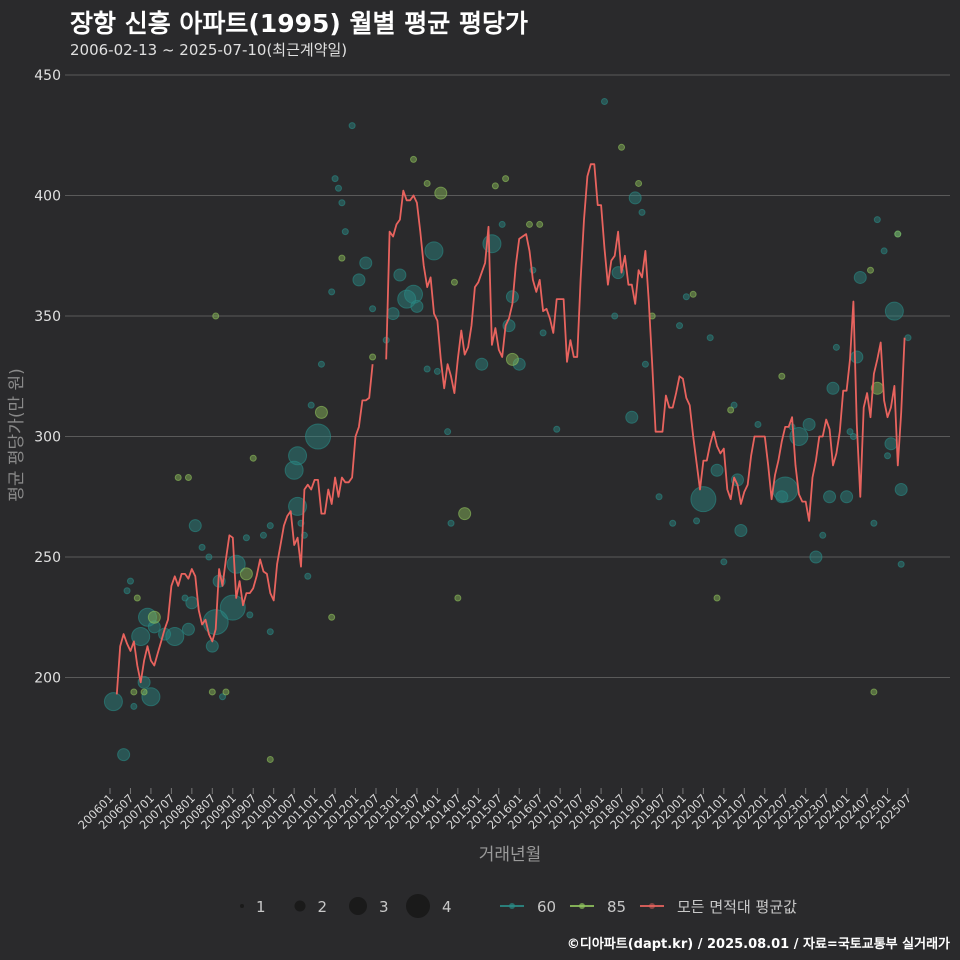 The image size is (960, 960). What do you see at coordinates (737, 907) in the screenshot?
I see `legend-series-label: 모든 면적대 평균값` at bounding box center [737, 907].